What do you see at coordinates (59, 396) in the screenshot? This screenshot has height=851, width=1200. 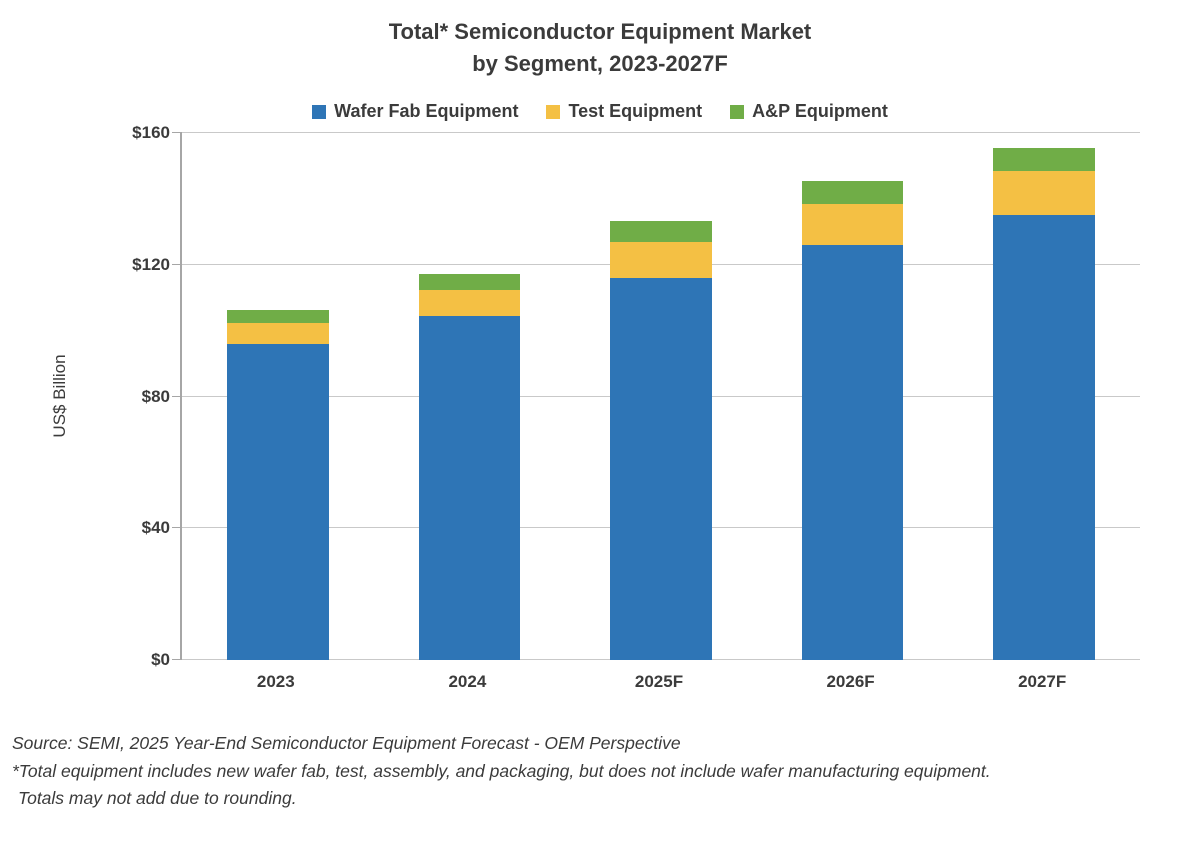 I see `y-axis-title: US$ Billion` at bounding box center [59, 396].